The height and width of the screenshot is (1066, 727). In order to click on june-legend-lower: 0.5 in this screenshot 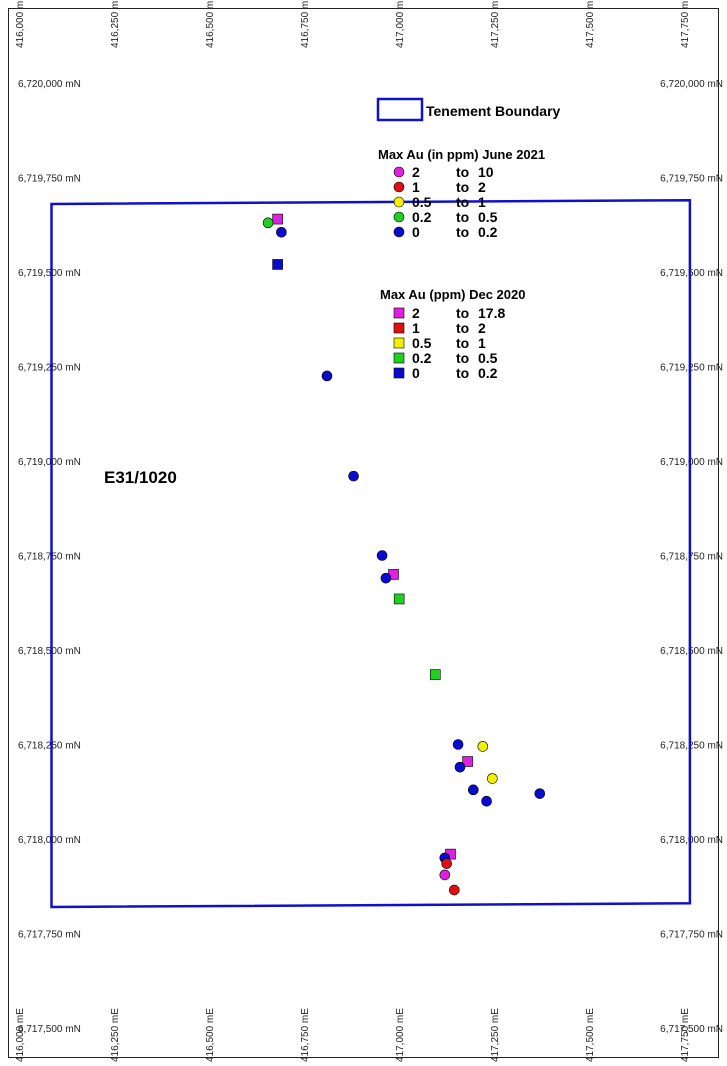, I will do `click(422, 202)`.